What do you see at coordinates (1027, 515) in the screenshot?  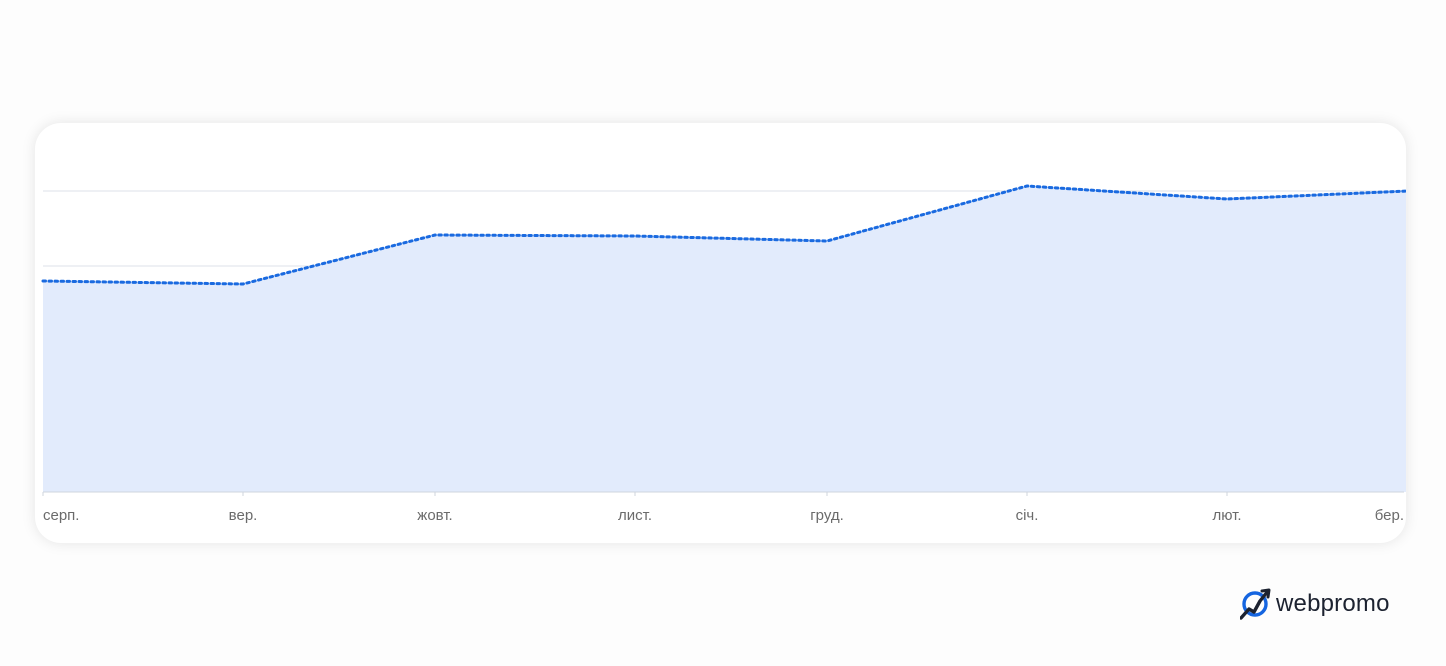 I see `x-tick-label: січ.` at bounding box center [1027, 515].